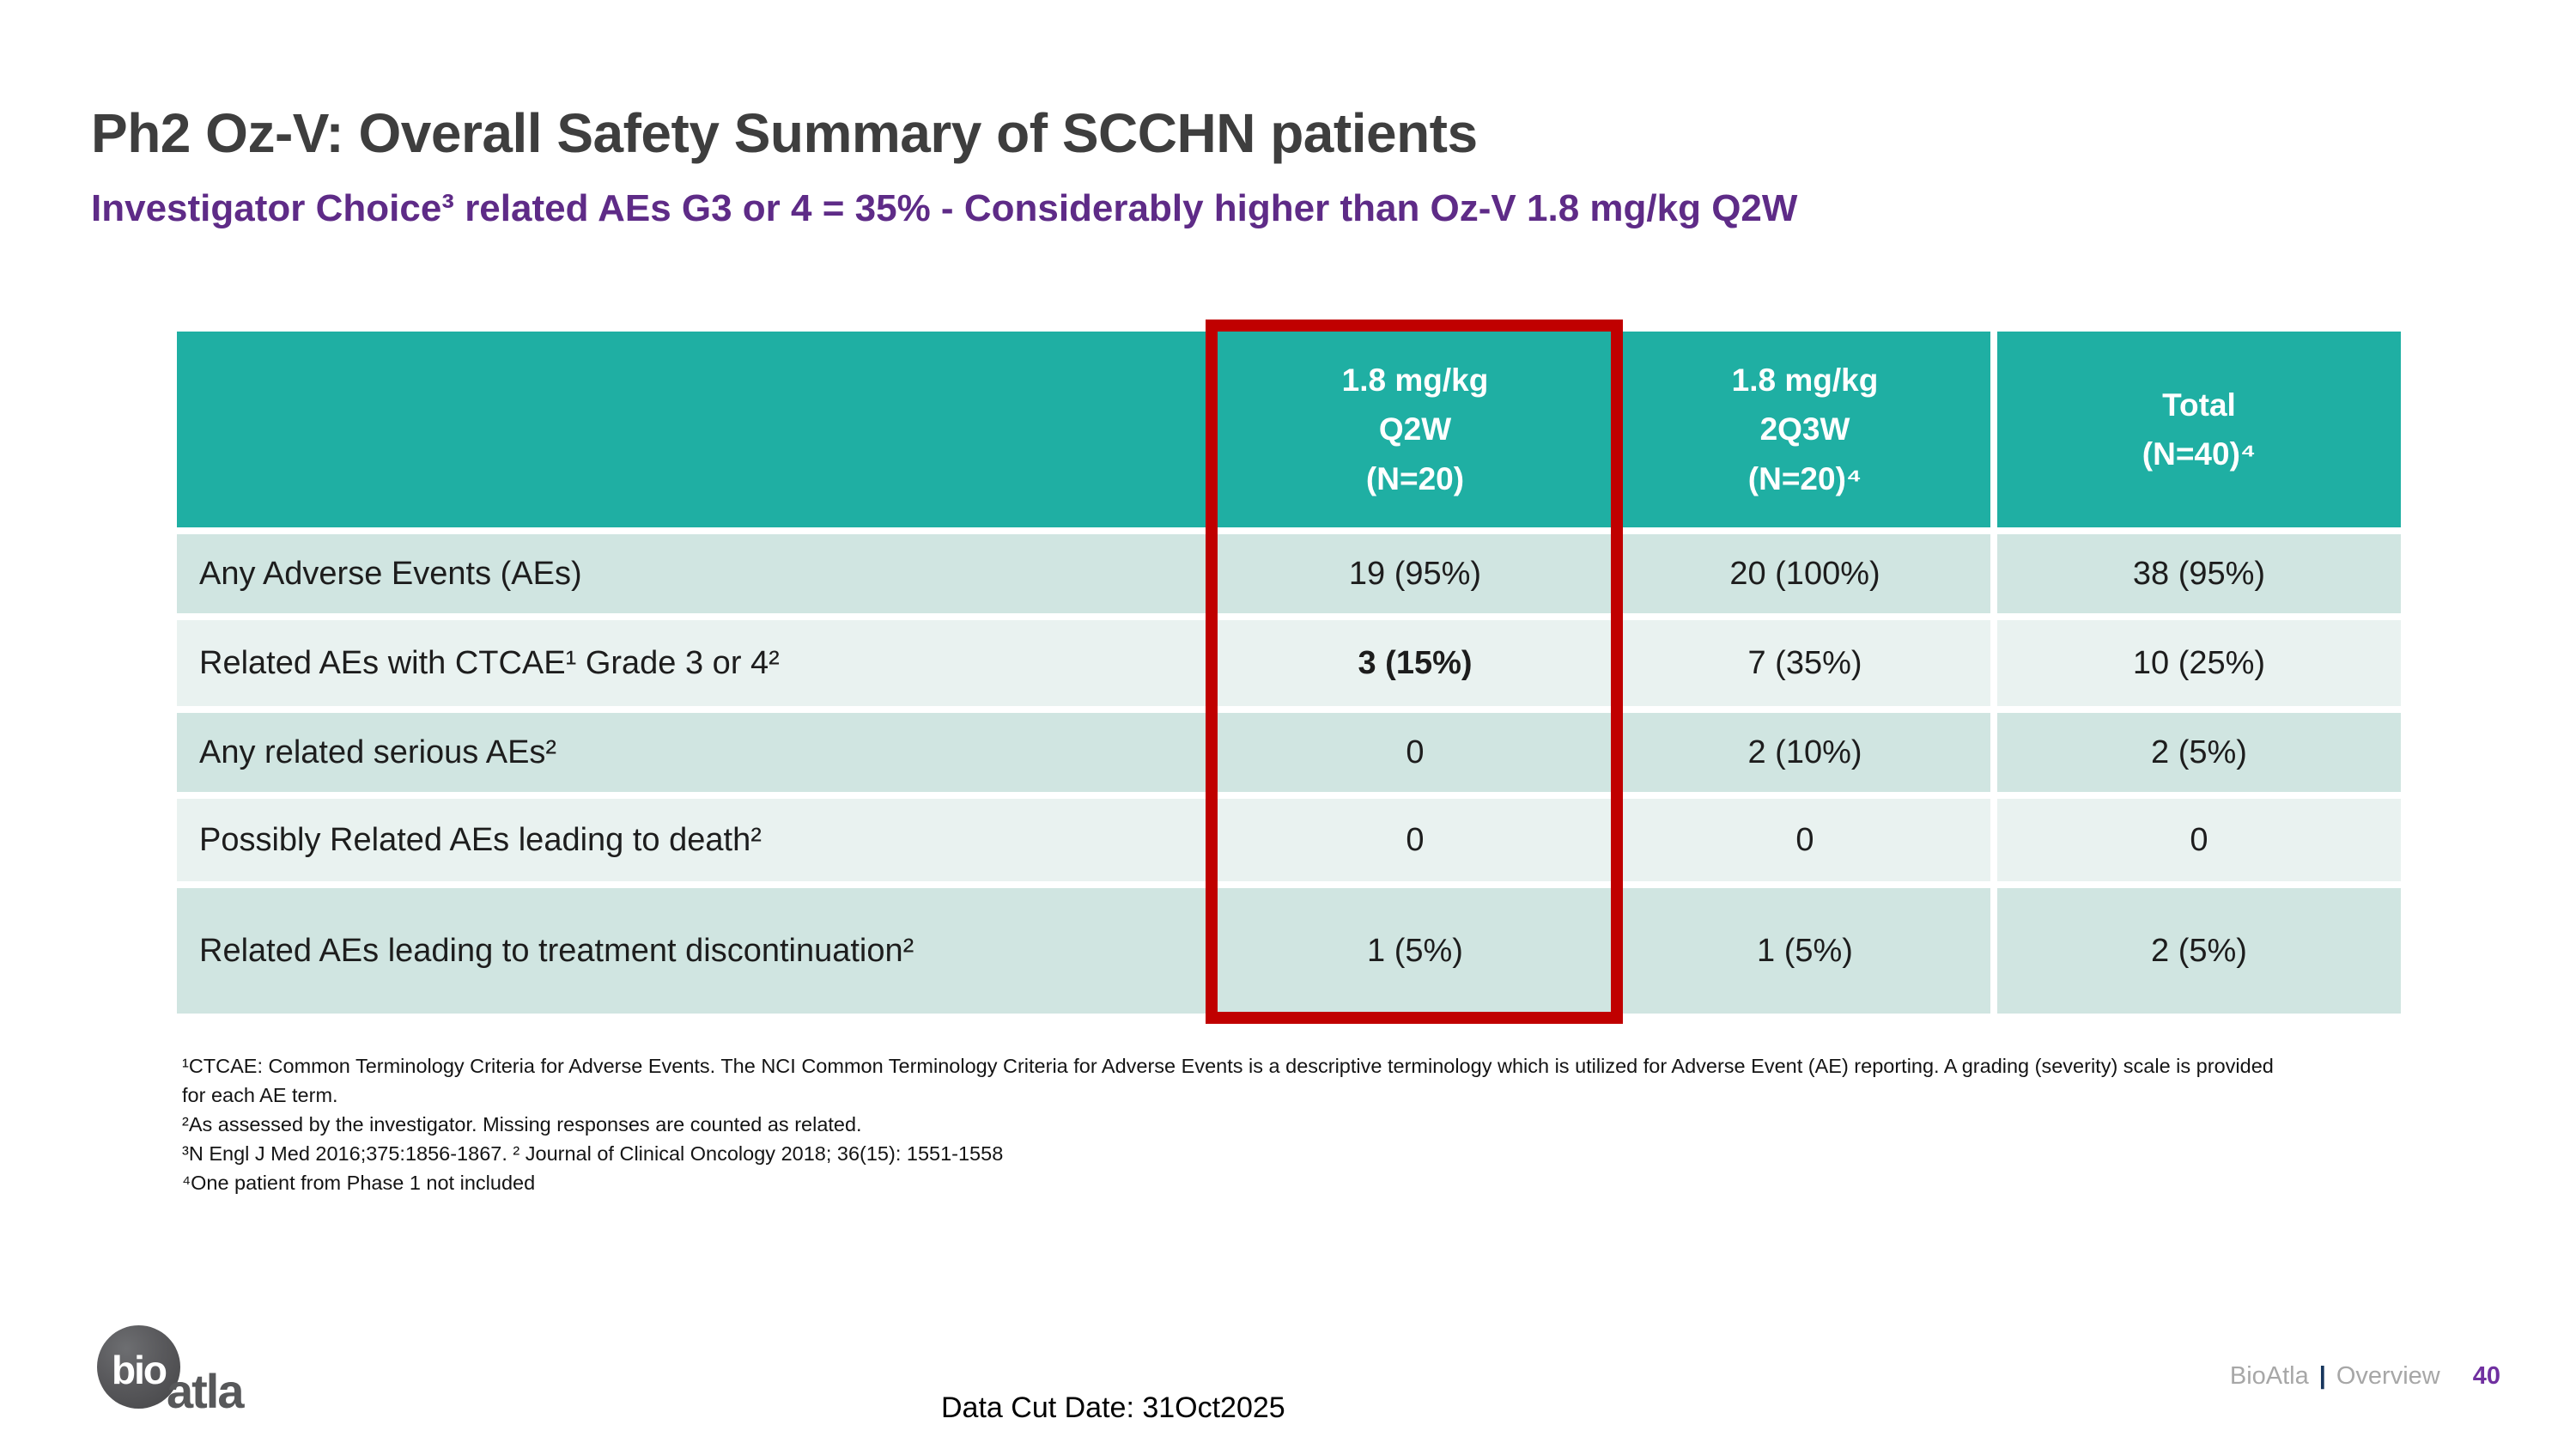 The width and height of the screenshot is (2576, 1449). What do you see at coordinates (1415, 573) in the screenshot?
I see `cell-any-aes-q2w: 19 (95%)` at bounding box center [1415, 573].